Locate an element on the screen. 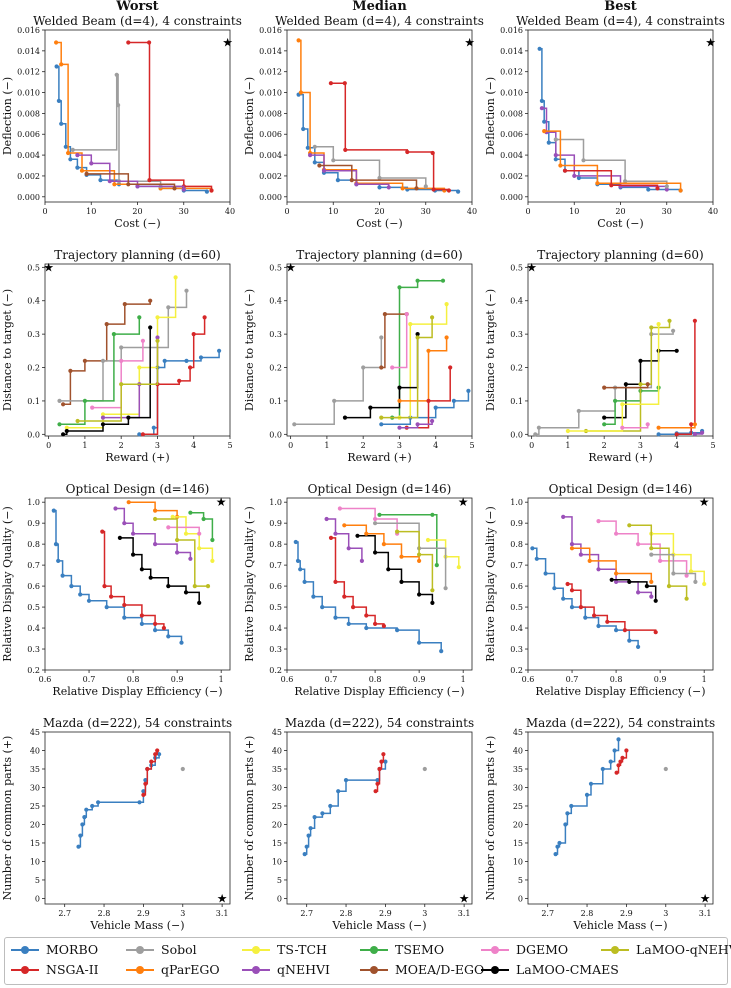 This screenshot has width=731, height=988. x-tick-label: 0.9 is located at coordinates (177, 679).